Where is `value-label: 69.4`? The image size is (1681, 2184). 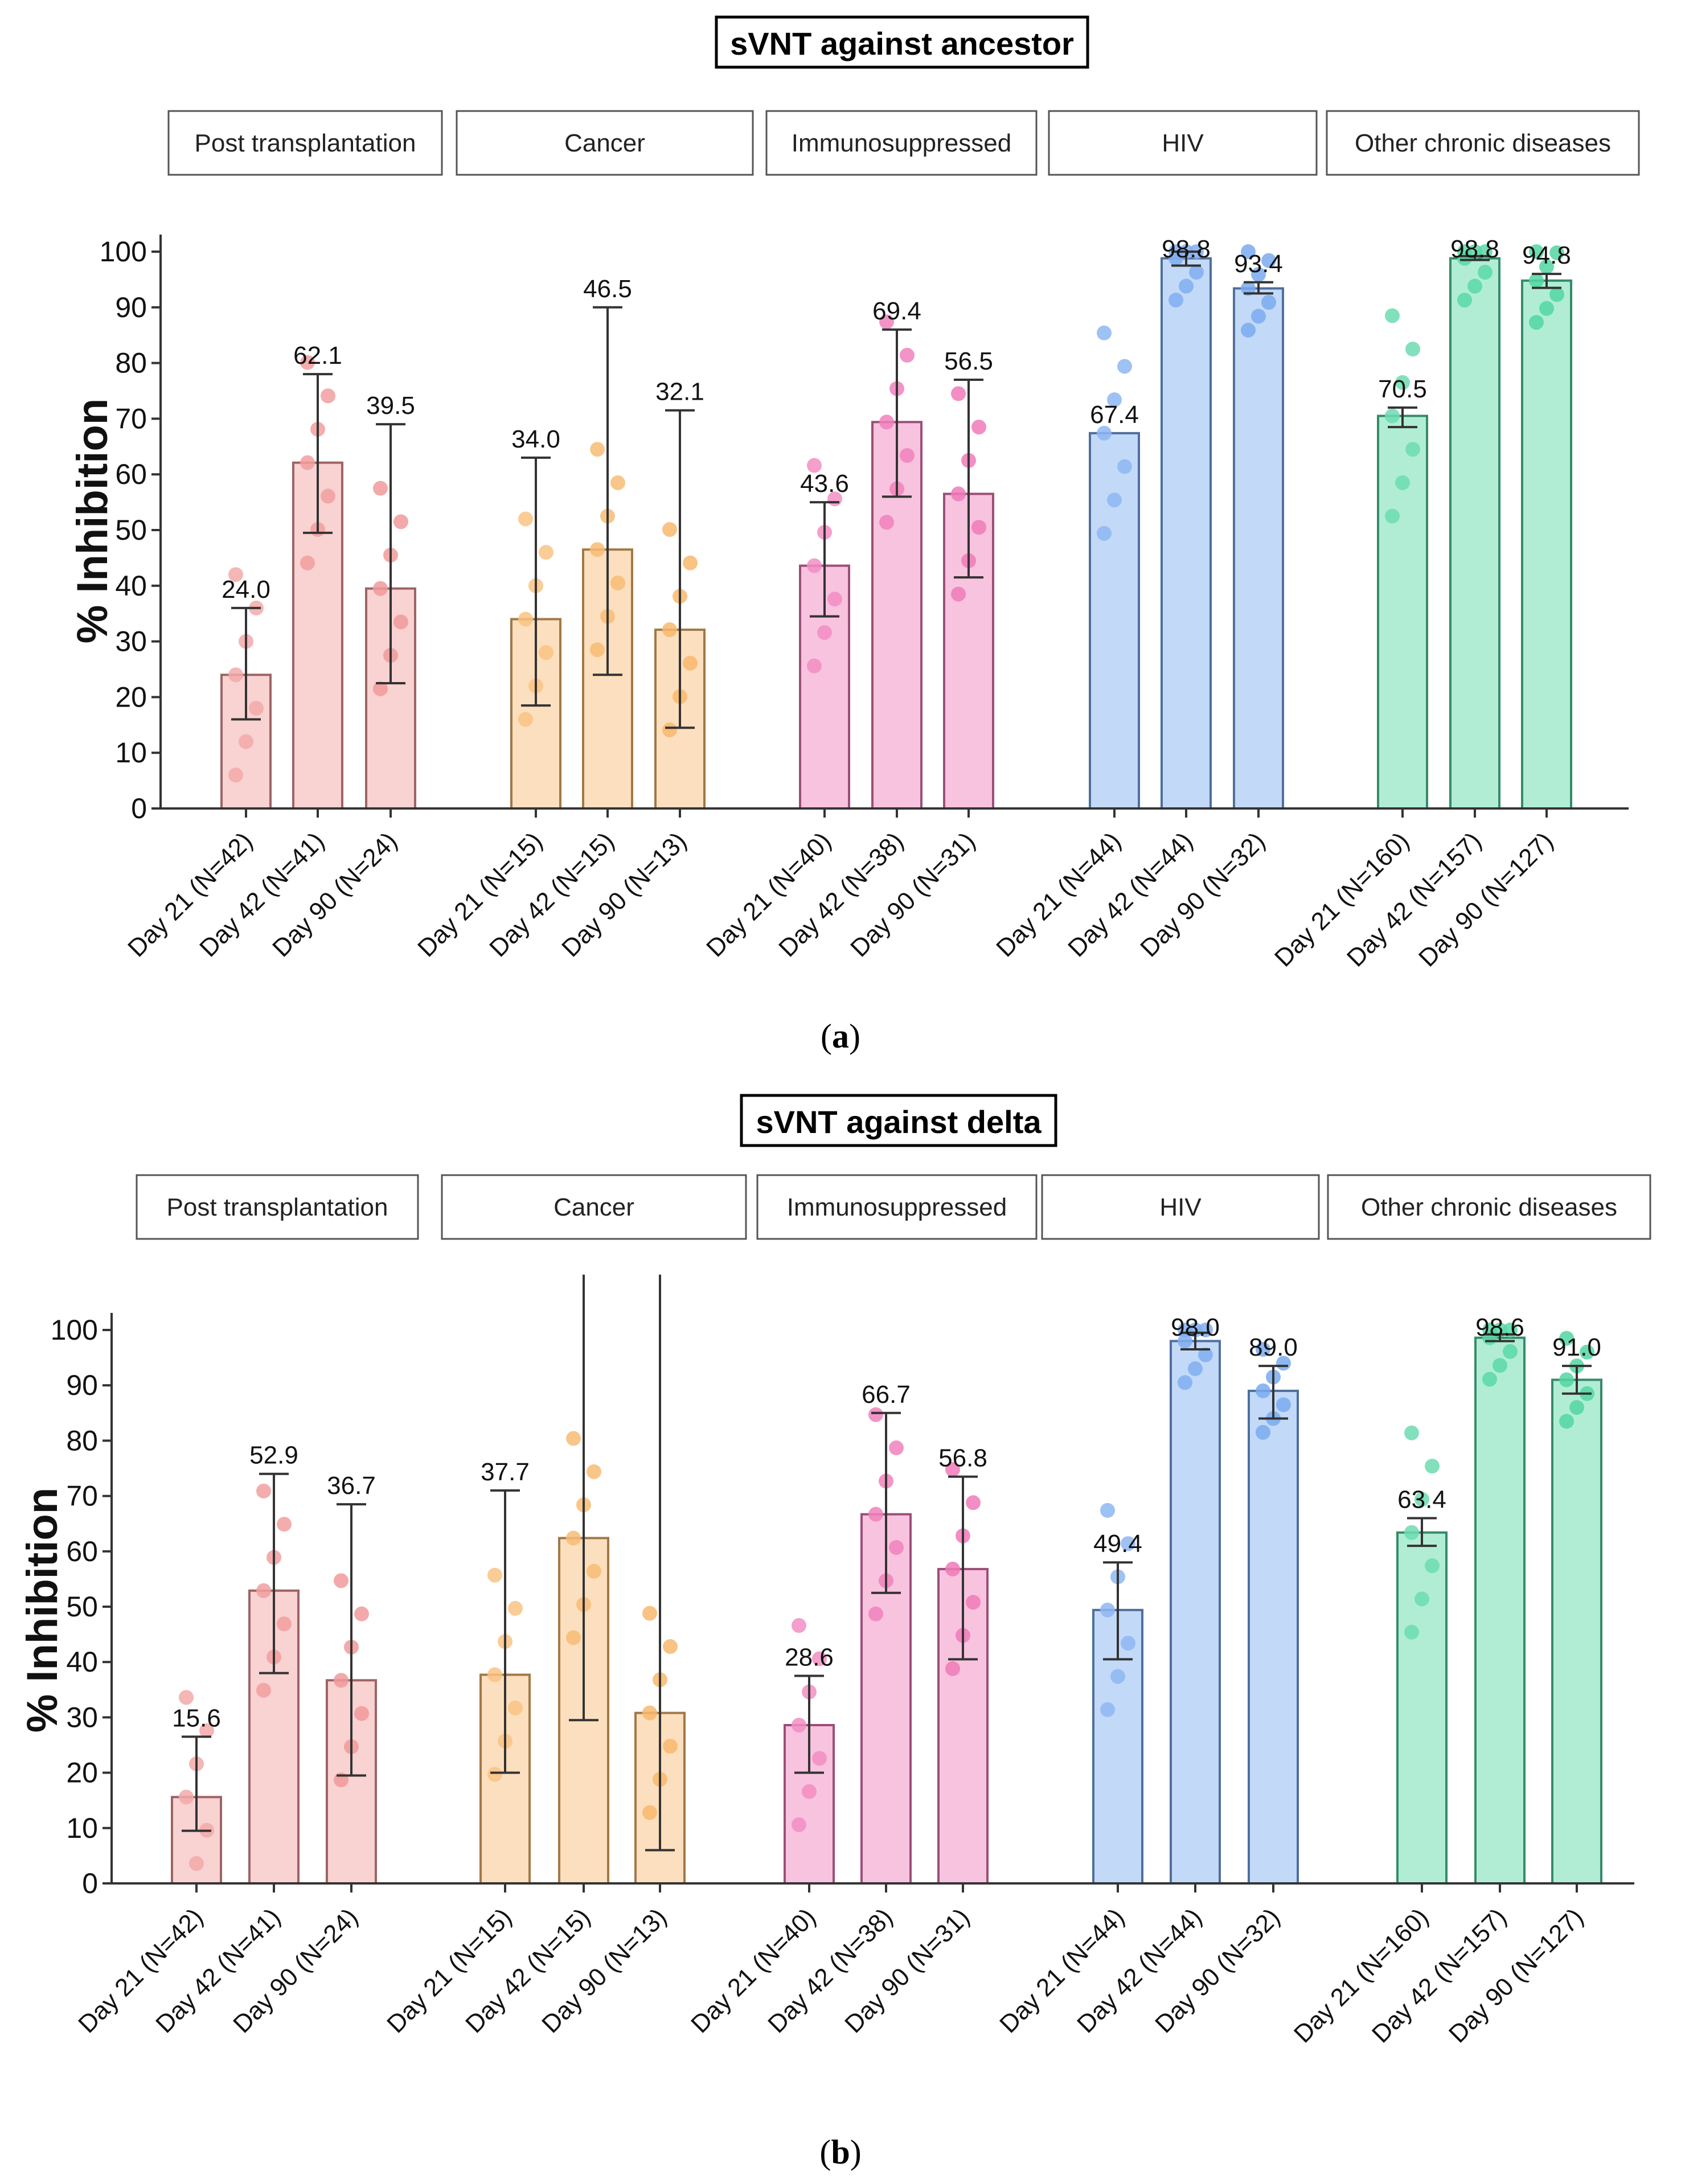
value-label: 69.4 is located at coordinates (896, 311).